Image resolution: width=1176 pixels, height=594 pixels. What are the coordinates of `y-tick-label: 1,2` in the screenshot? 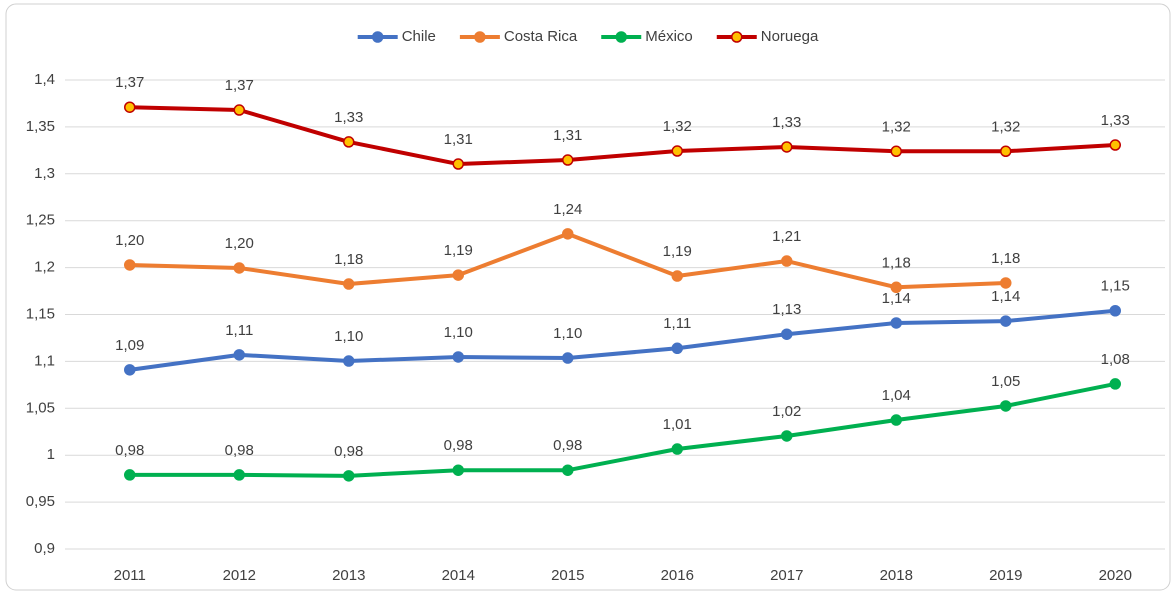 It's located at (44, 267).